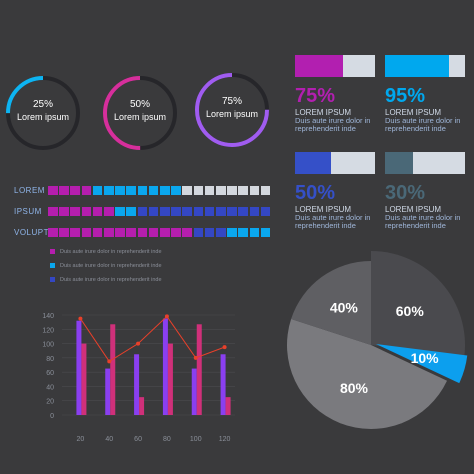 This screenshot has width=474, height=474. Describe the element at coordinates (225, 439) in the screenshot. I see `x-tick-label: 120` at that location.